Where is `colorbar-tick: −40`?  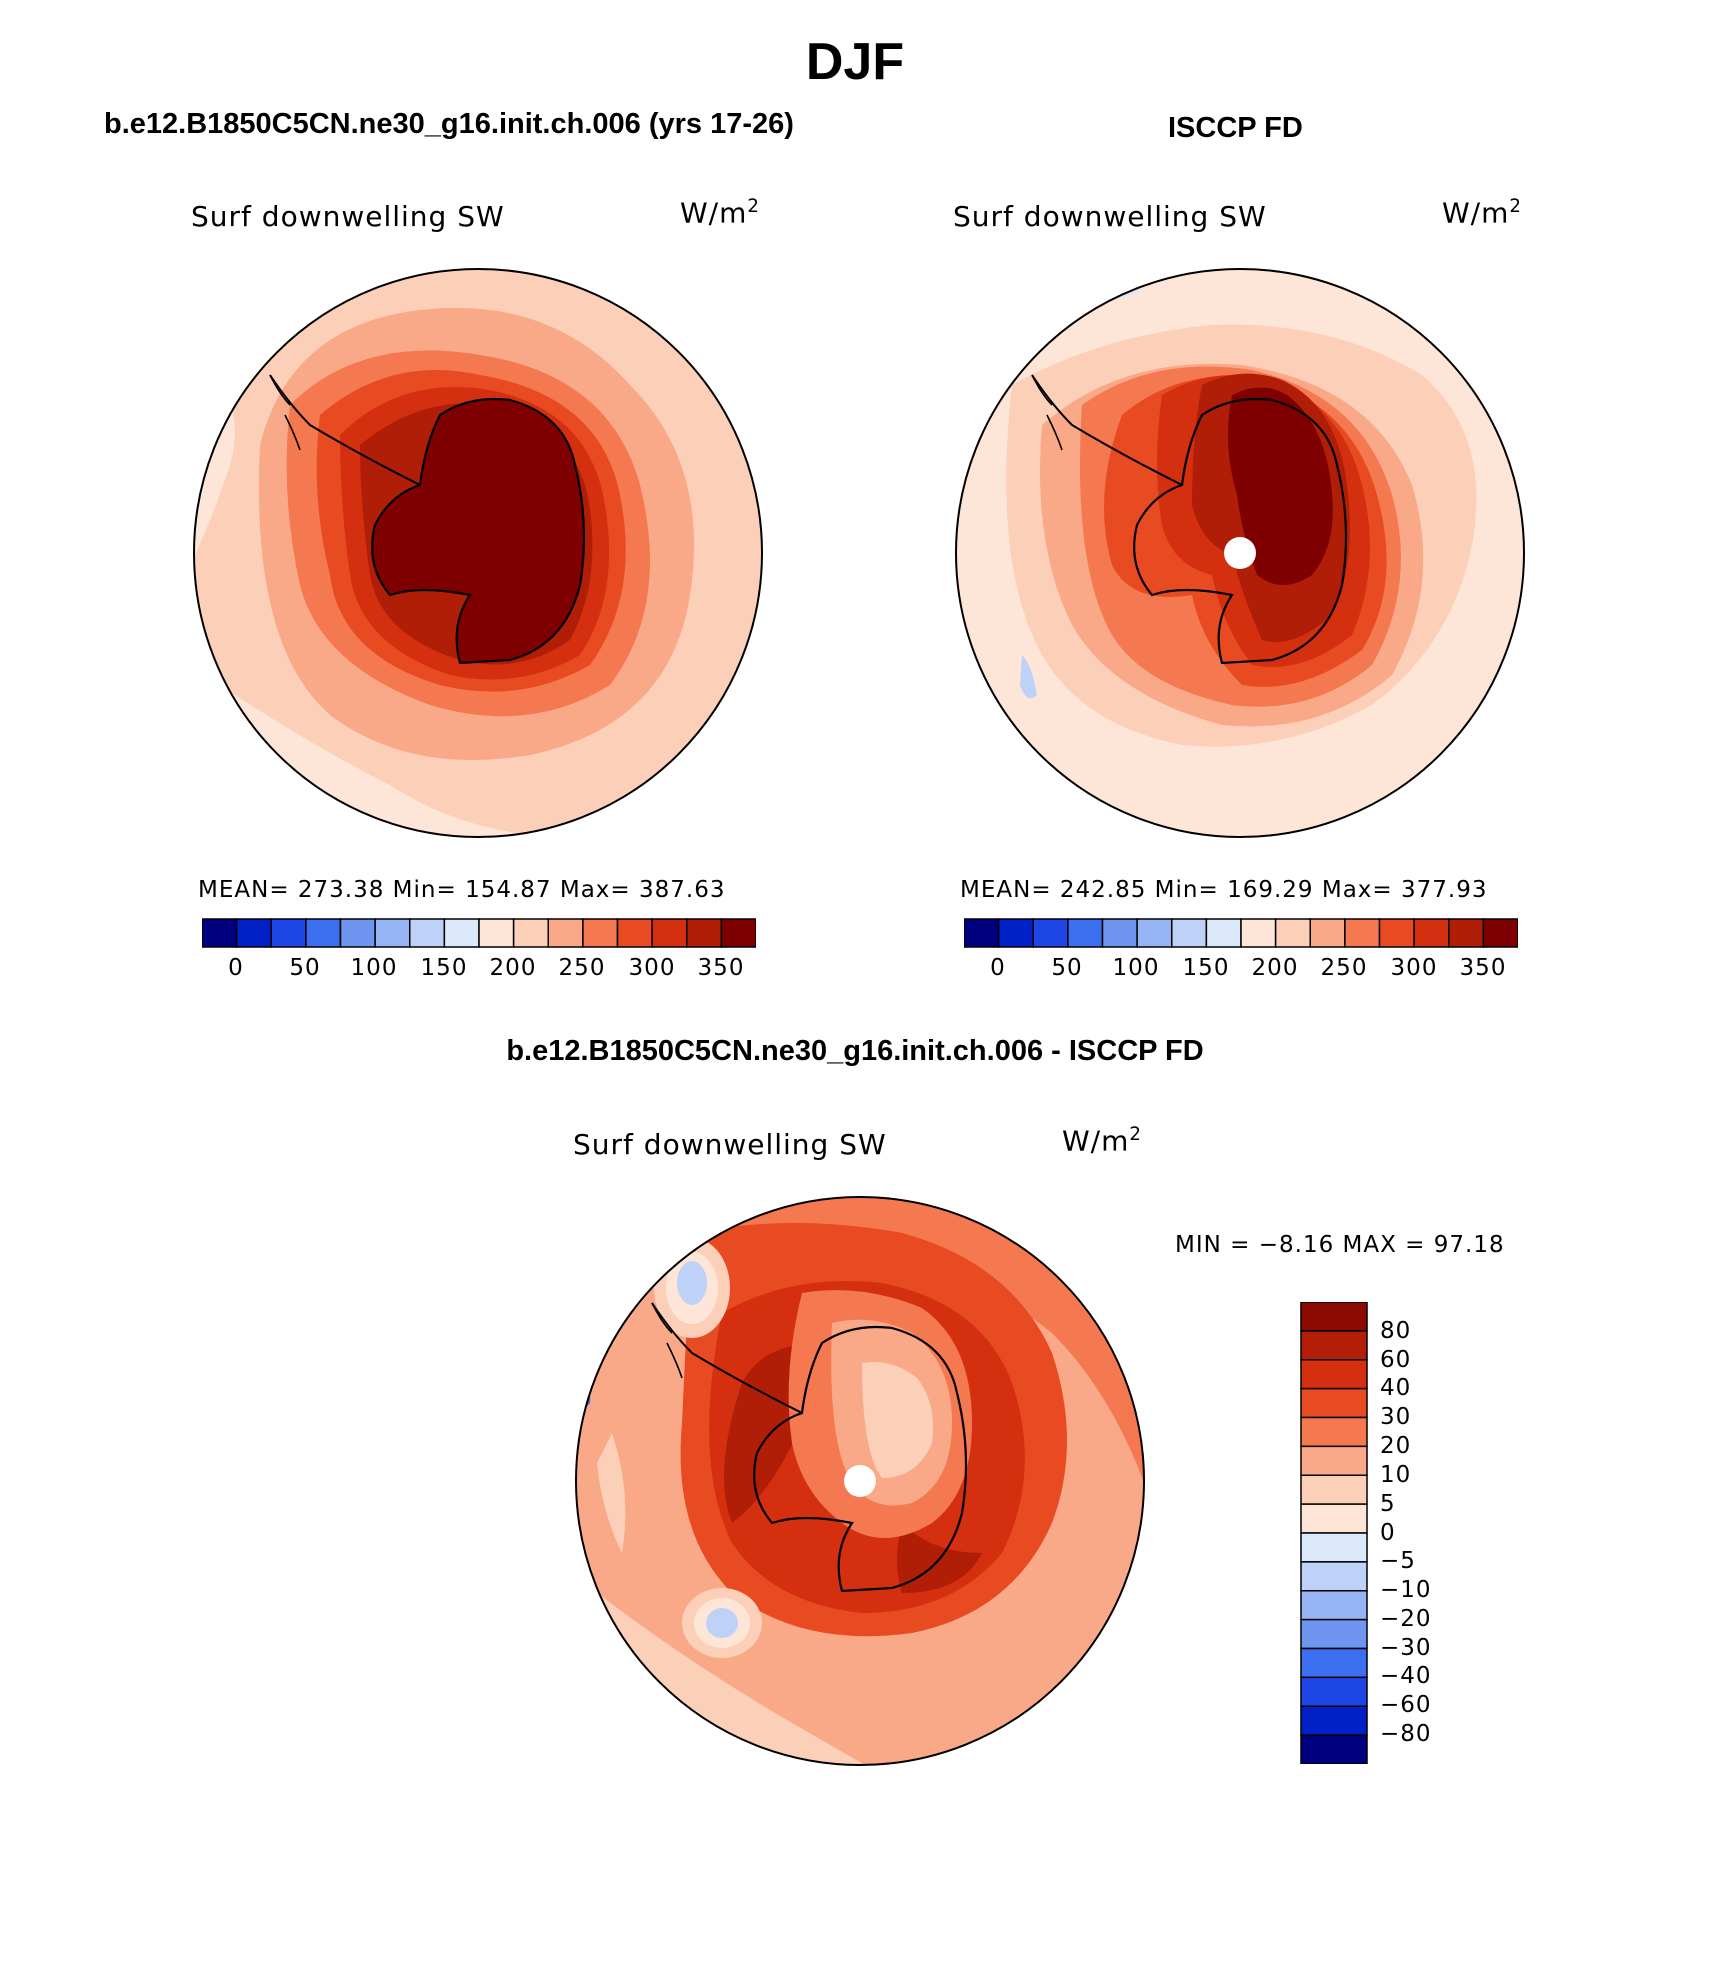
colorbar-tick: −40 is located at coordinates (1406, 1676).